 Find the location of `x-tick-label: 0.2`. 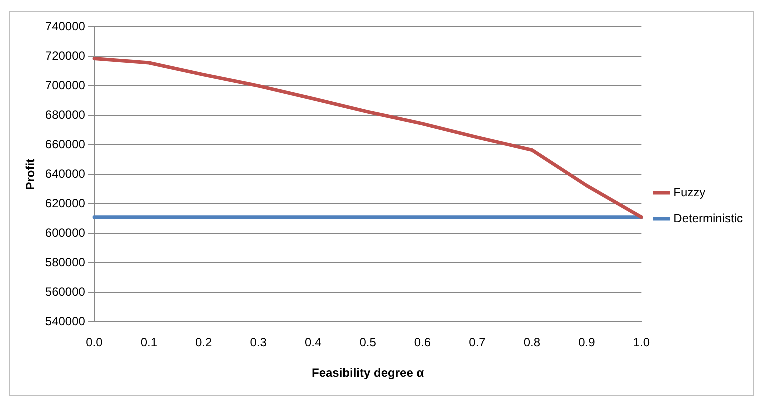

x-tick-label: 0.2 is located at coordinates (204, 343).